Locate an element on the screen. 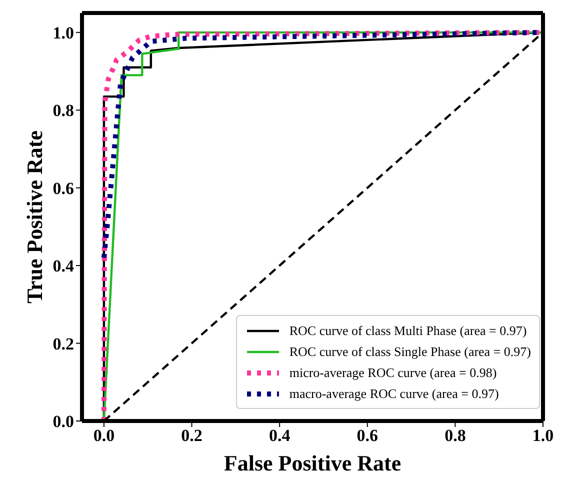 This screenshot has width=562, height=489. legend-label: ROC curve of class Multi Phase (area = 0.97) is located at coordinates (408, 331).